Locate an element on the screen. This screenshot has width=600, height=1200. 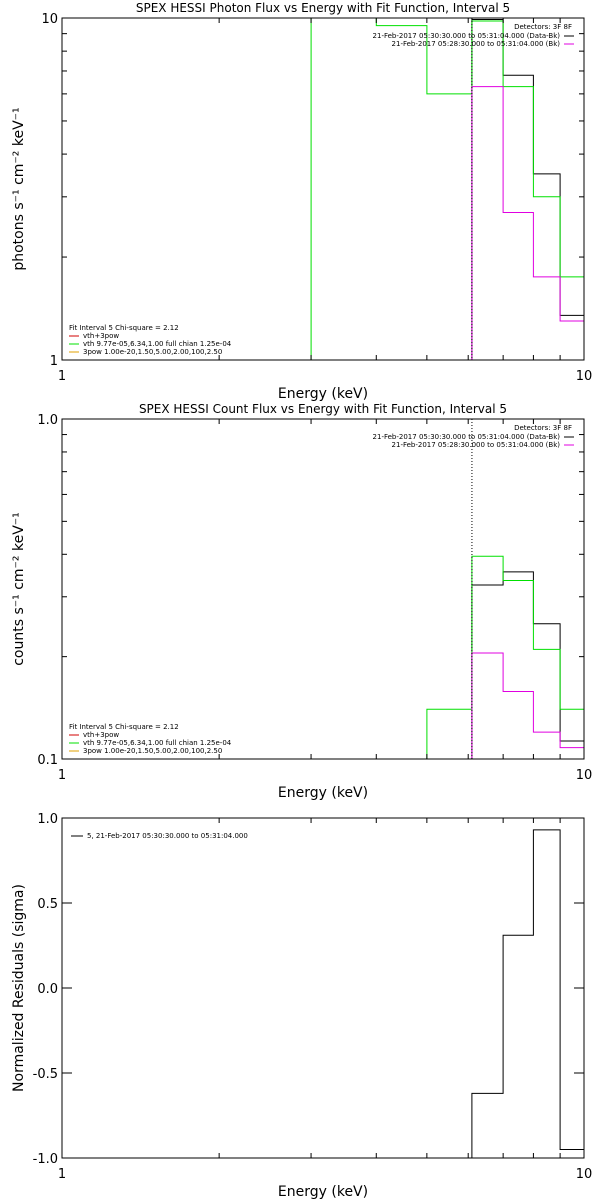
y-axis-label: Normalized Residuals (sigma) is located at coordinates (19, 988).